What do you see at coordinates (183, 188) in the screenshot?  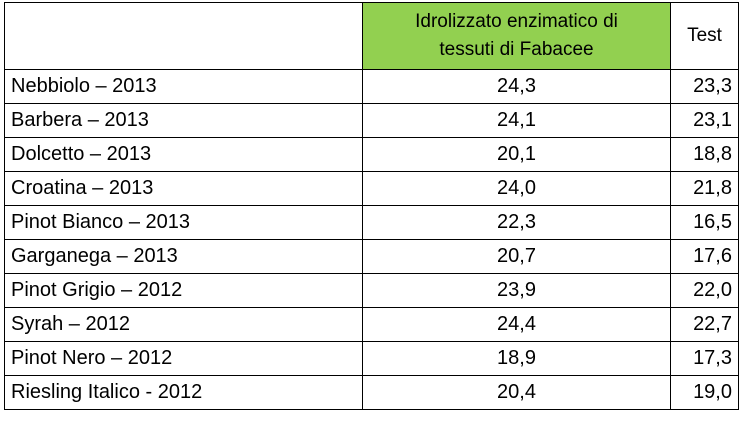 I see `row-label: Croatina – 2013` at bounding box center [183, 188].